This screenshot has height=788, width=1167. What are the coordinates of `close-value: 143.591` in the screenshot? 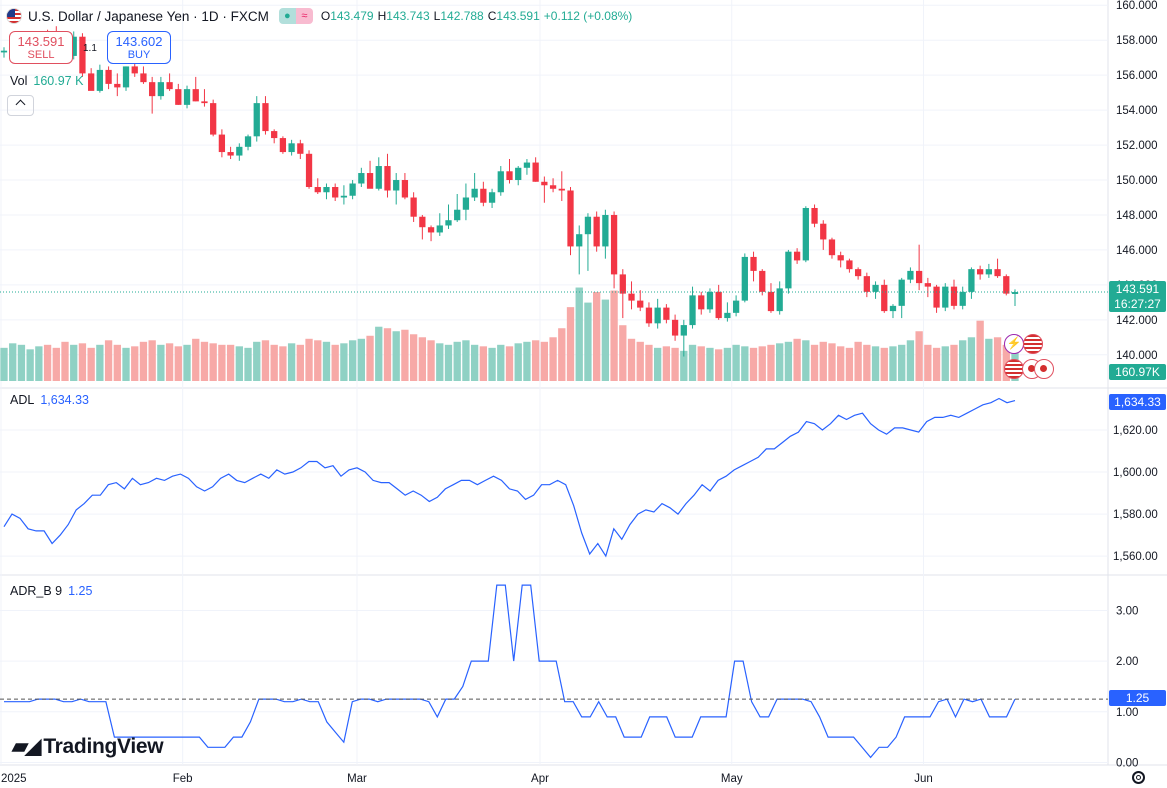 It's located at (518, 16).